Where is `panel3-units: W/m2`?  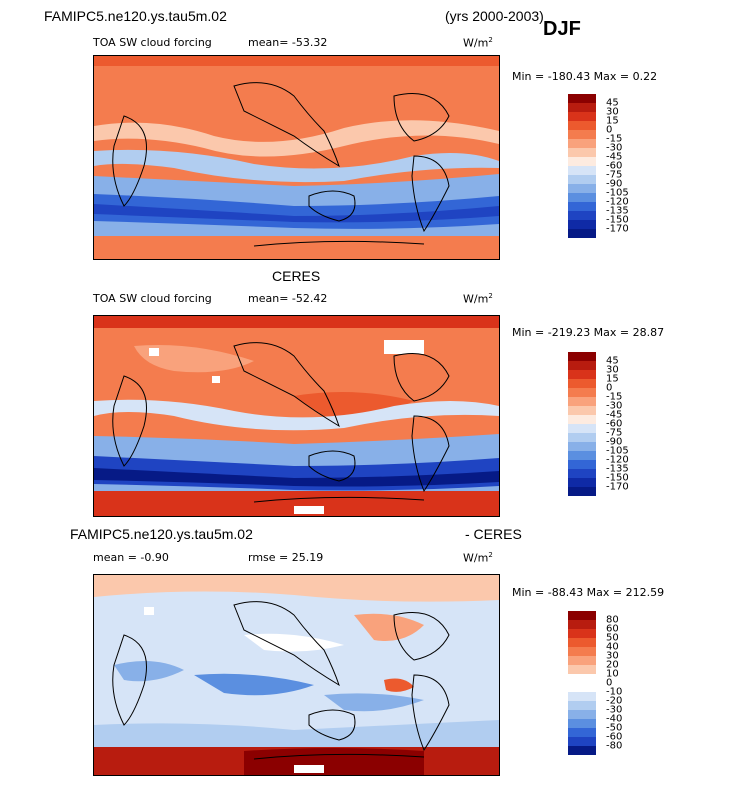 panel3-units: W/m2 is located at coordinates (478, 558).